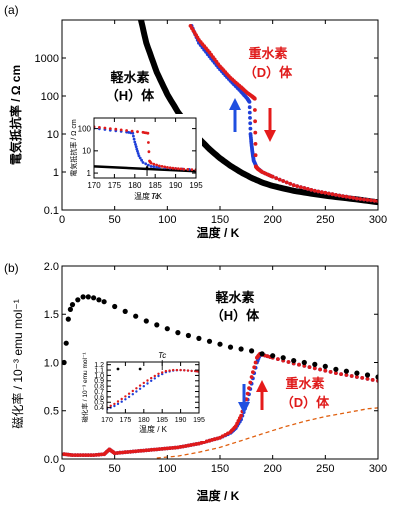  I want to click on panel-a-inset-ylabel: 電気抵抗率 / Ω cm, so click(73, 148).